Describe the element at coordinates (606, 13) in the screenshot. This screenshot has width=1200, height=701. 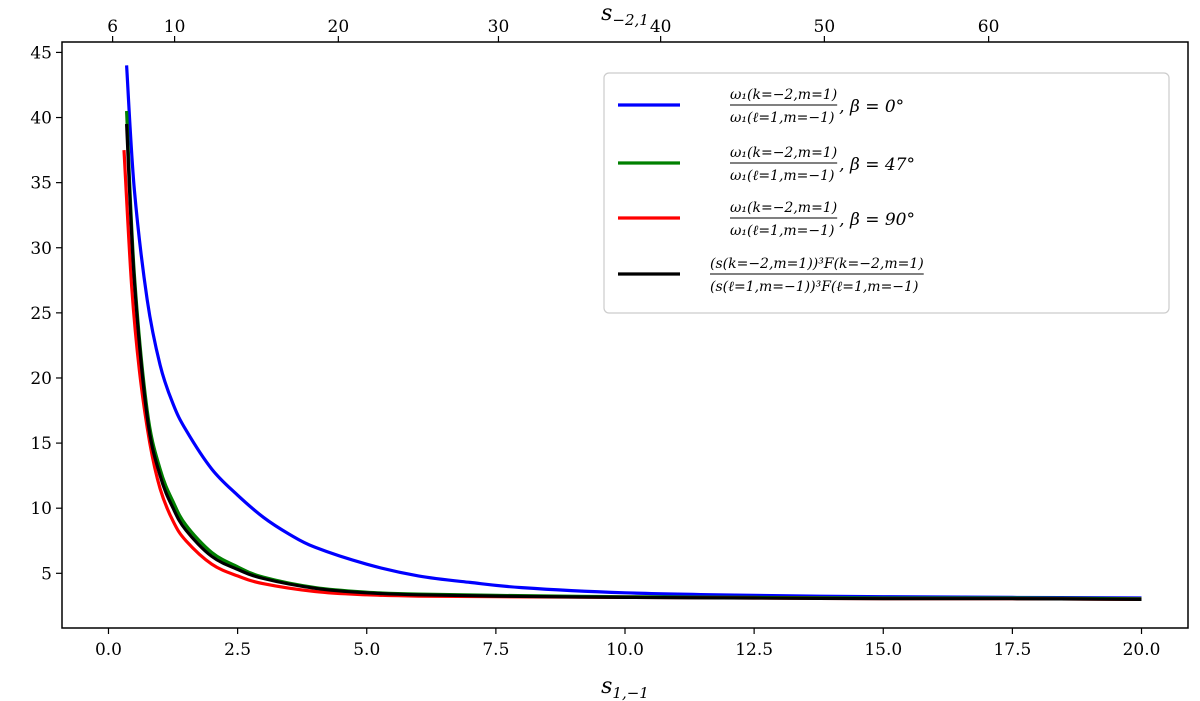
I see `top-axis-label-main: s` at that location.